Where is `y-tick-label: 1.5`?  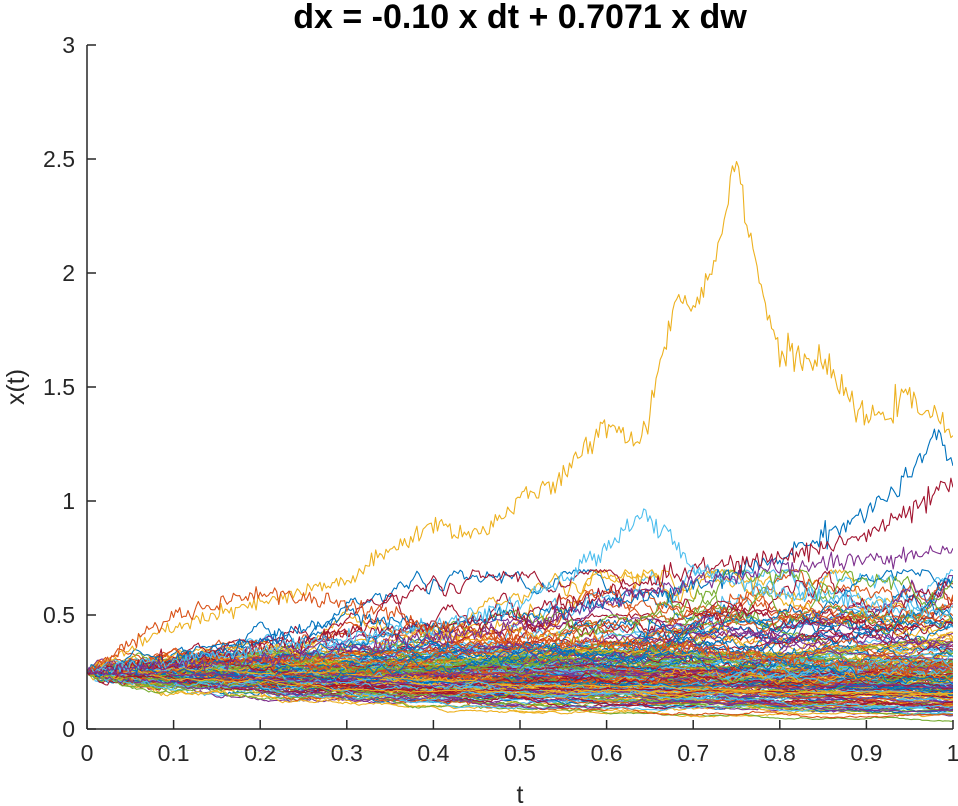
y-tick-label: 1.5 is located at coordinates (59, 387).